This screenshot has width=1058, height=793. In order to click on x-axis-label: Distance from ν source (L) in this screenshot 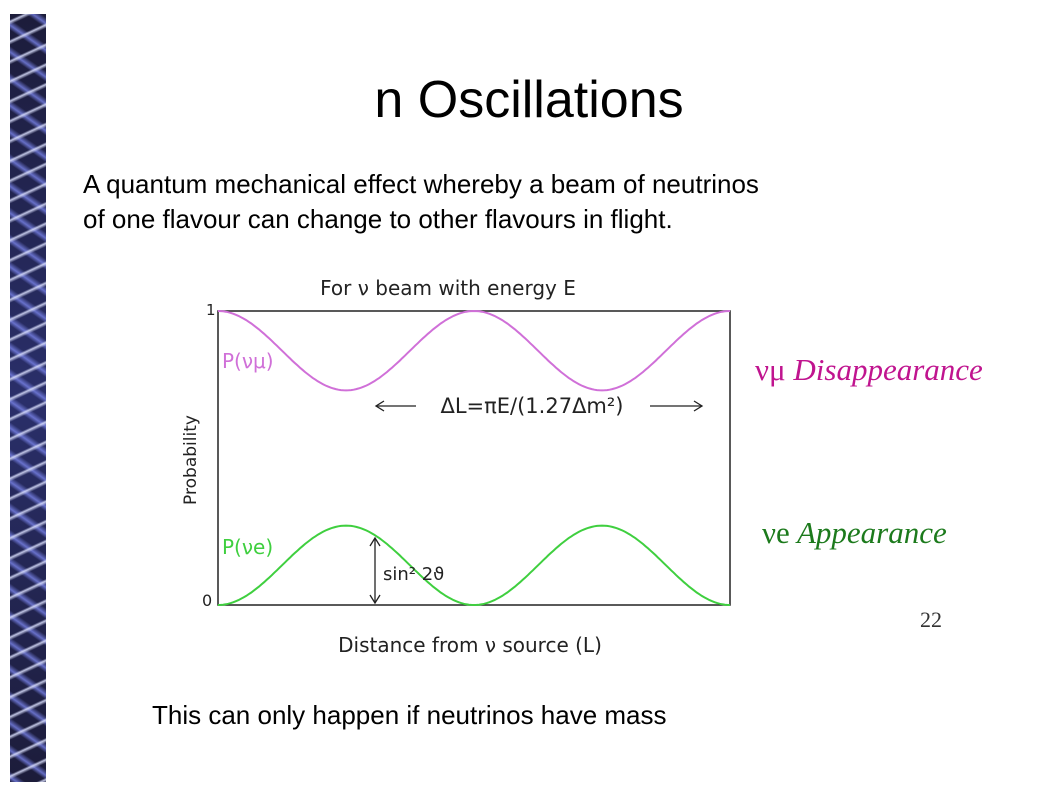, I will do `click(470, 645)`.